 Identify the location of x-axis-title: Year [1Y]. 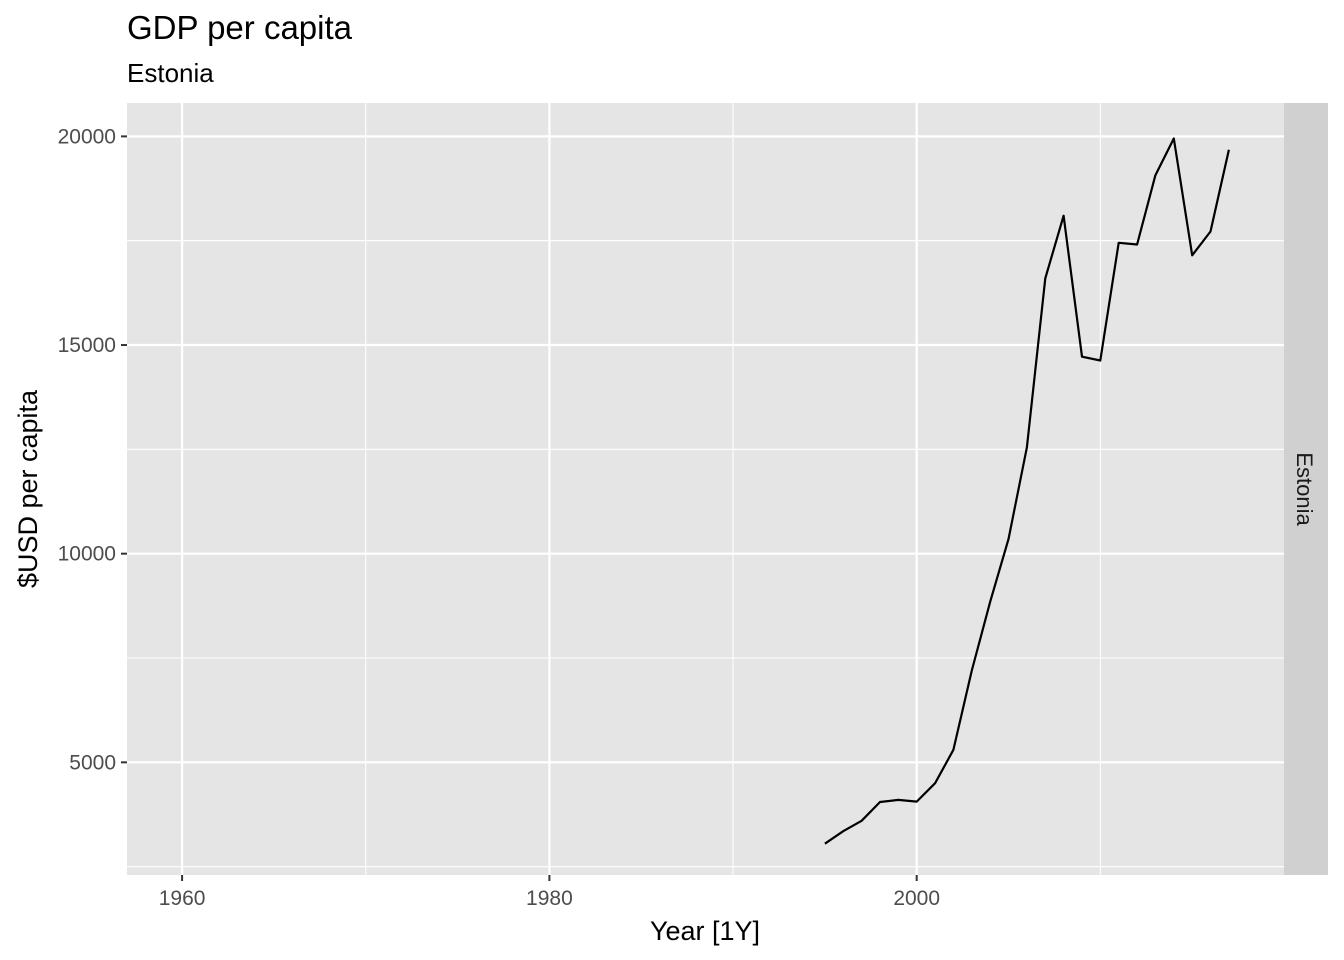
(705, 931).